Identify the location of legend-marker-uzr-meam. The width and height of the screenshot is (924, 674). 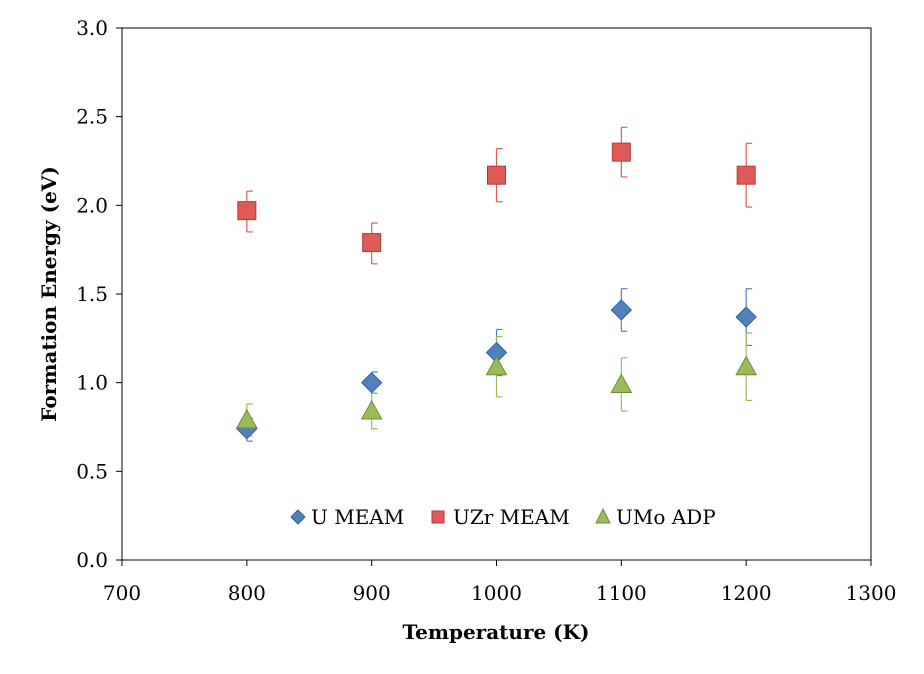
(438, 517).